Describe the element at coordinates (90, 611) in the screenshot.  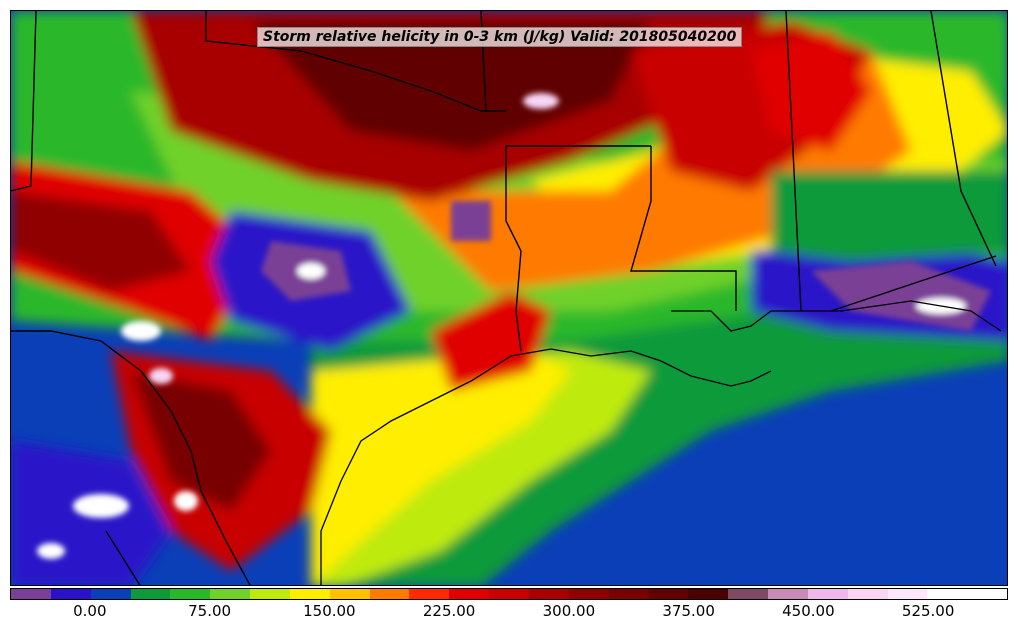
I see `colorbar-tick-label: 0.00` at that location.